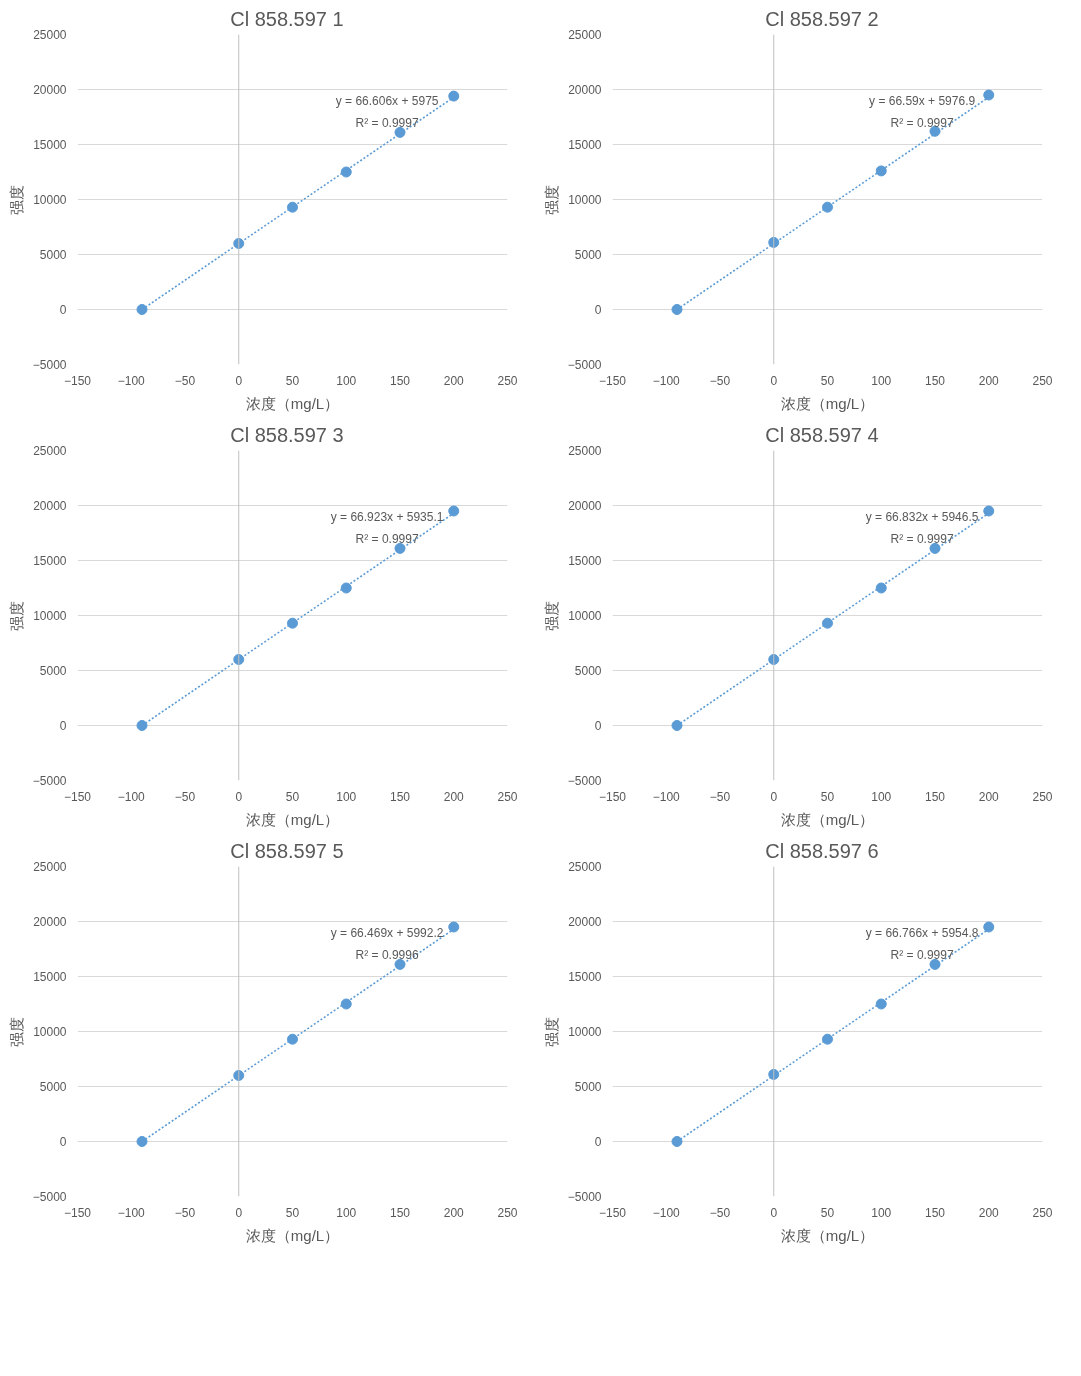 This screenshot has height=1376, width=1081. Describe the element at coordinates (287, 850) in the screenshot. I see `chart-title: Cl 858.597 5` at that location.